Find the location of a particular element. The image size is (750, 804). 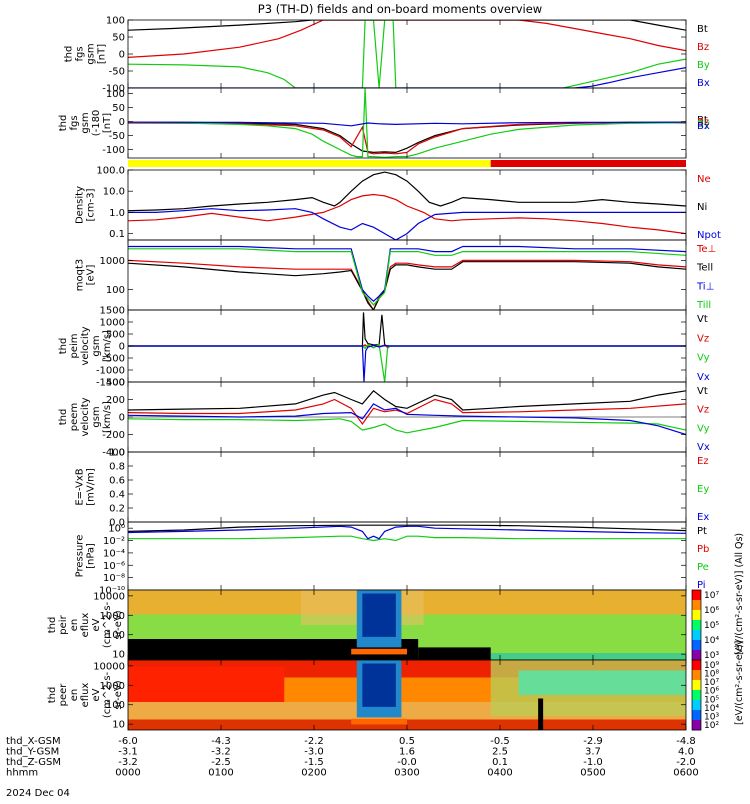

series-line-ti⊥ is located at coordinates (407, 274).